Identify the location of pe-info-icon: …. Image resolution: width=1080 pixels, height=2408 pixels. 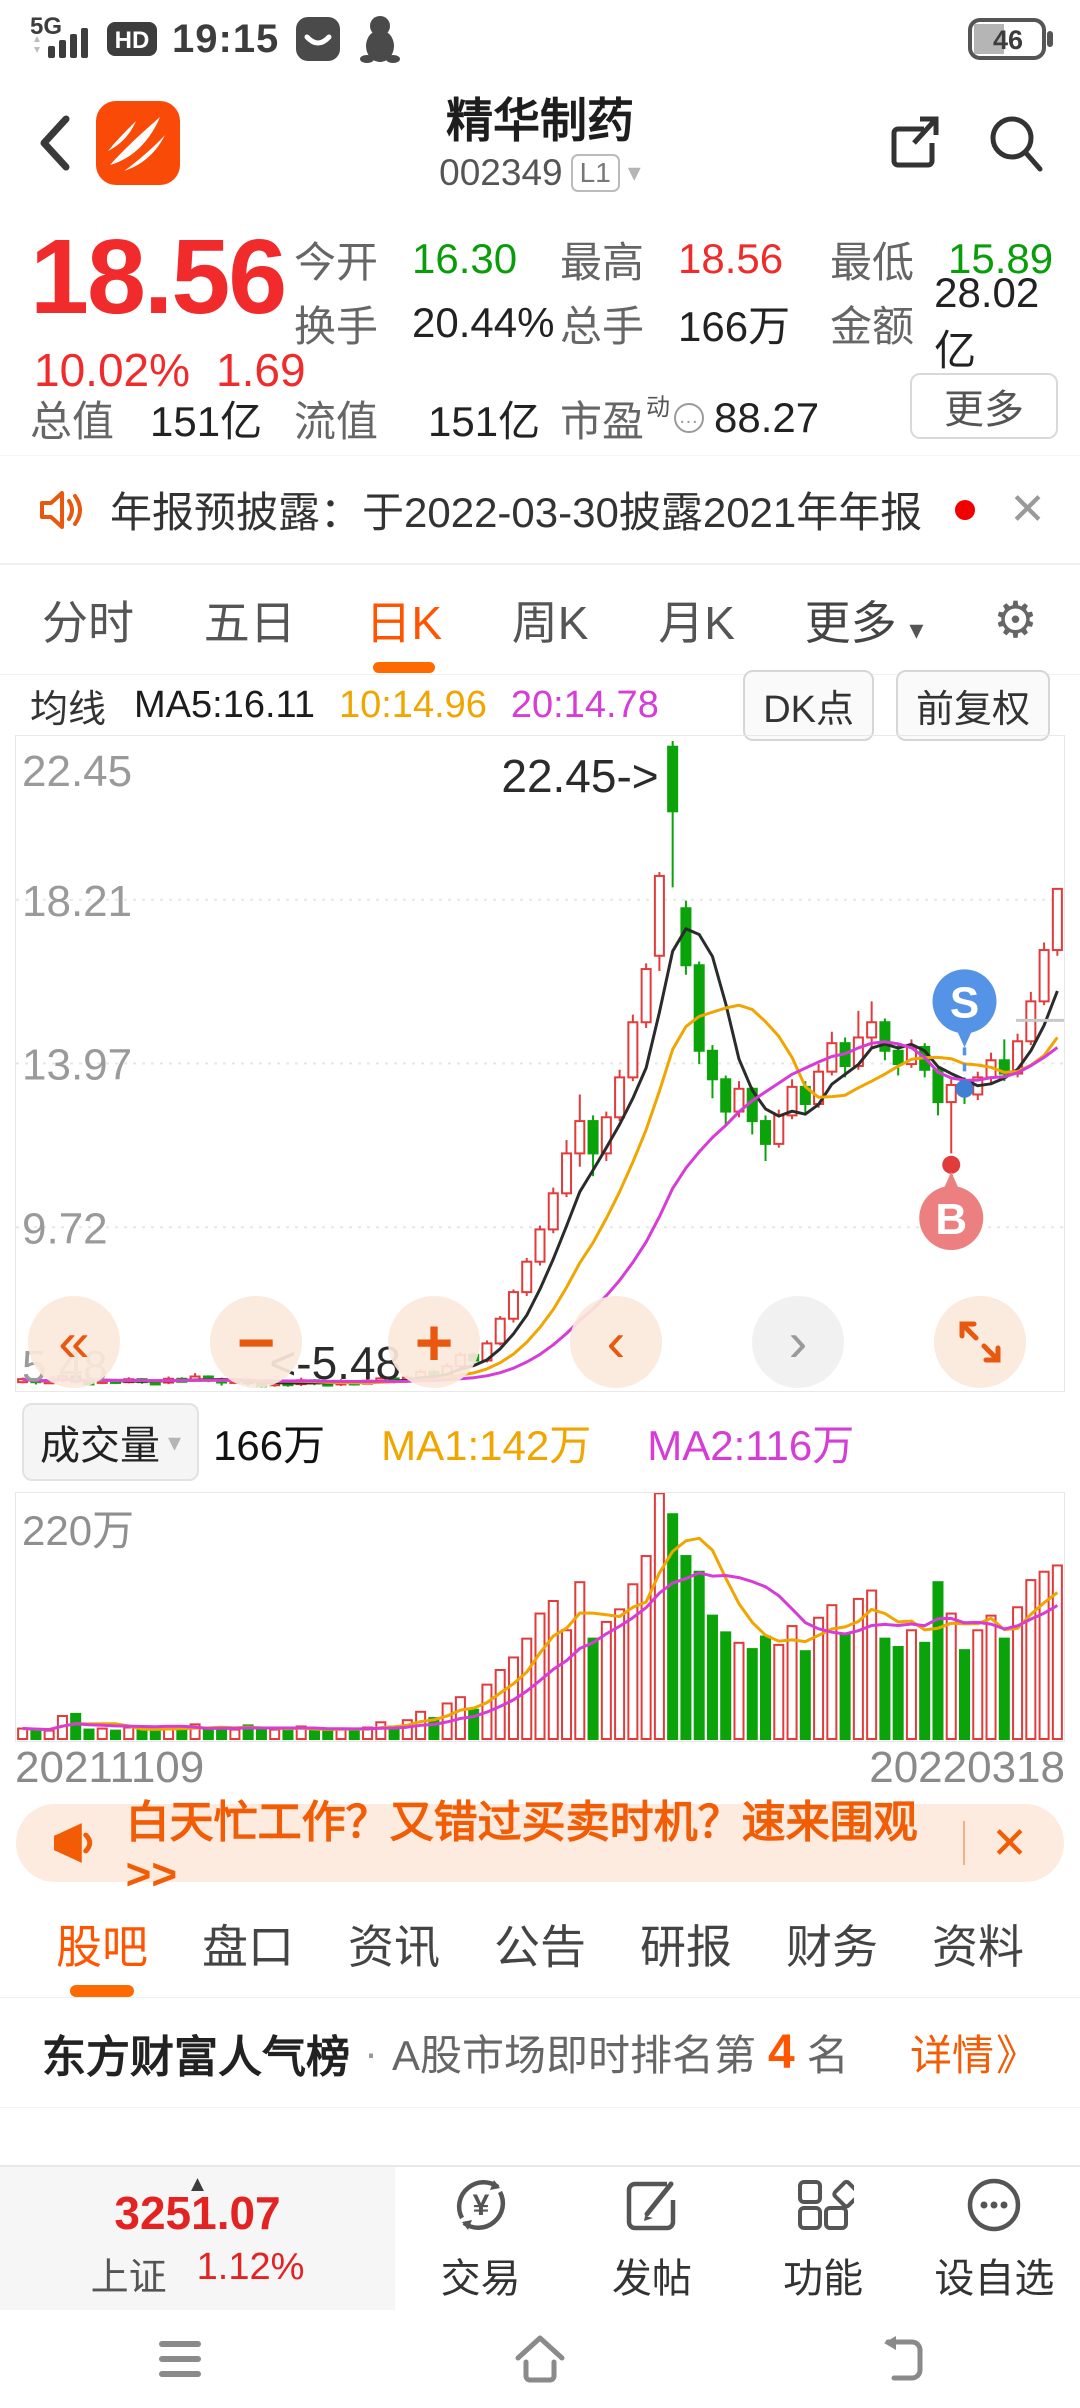
(689, 418).